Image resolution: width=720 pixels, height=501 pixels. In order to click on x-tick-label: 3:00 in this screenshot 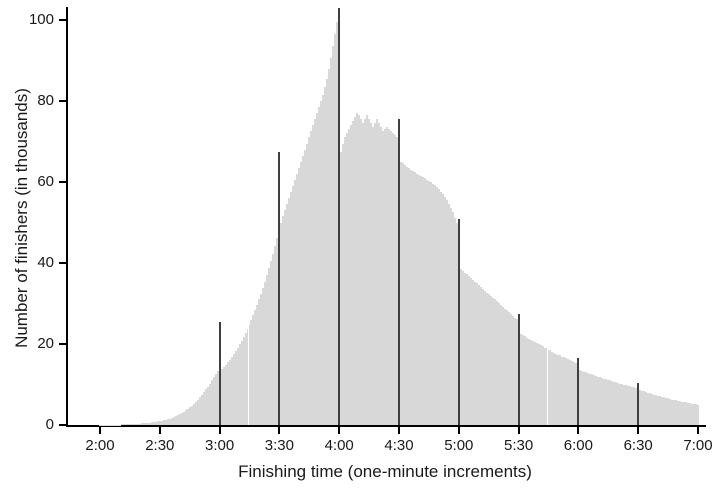, I will do `click(219, 445)`.